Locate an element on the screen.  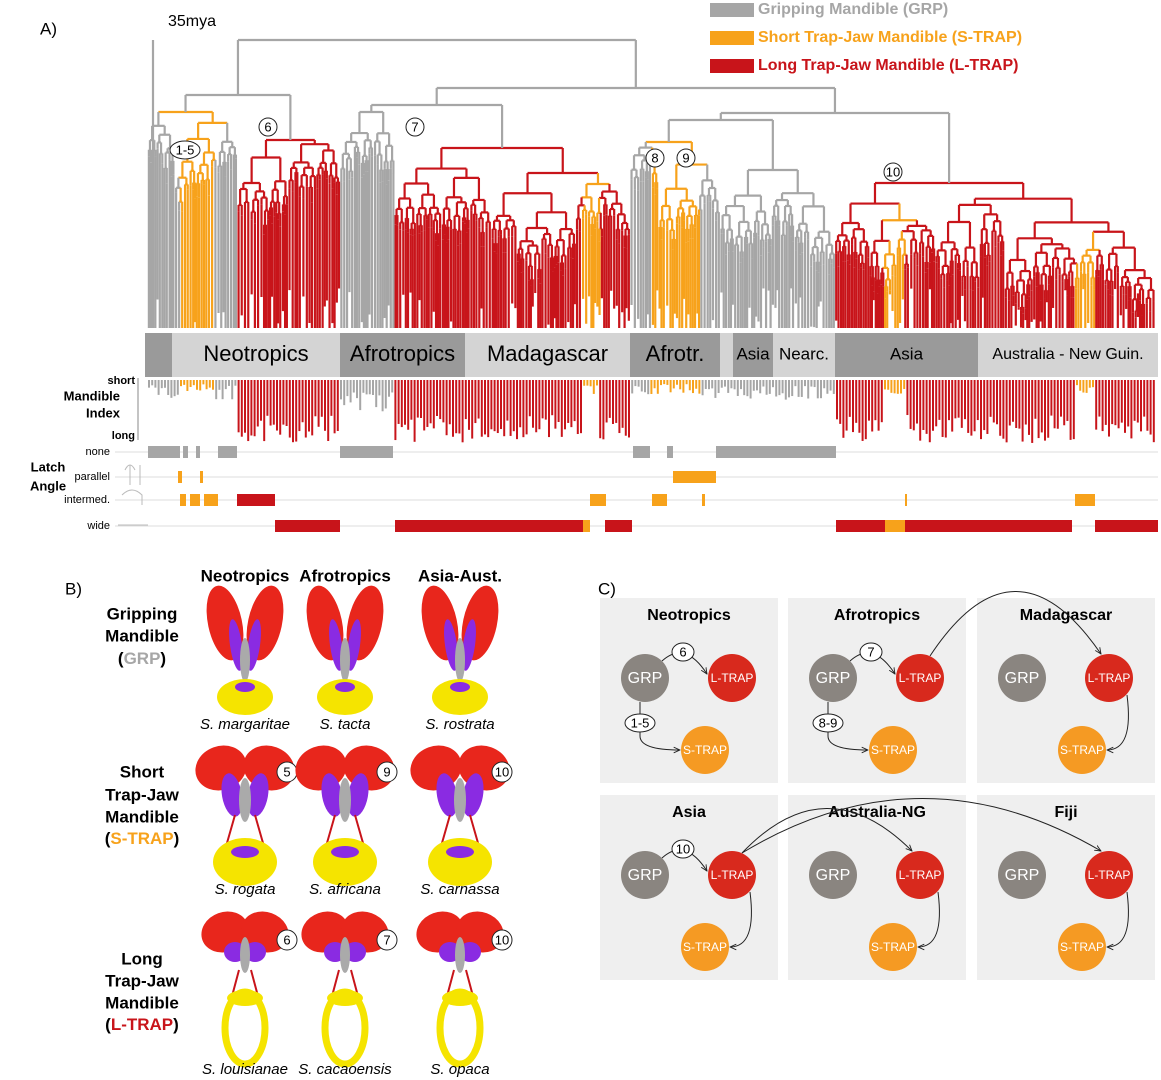
node-label: 6 is located at coordinates (286, 939).